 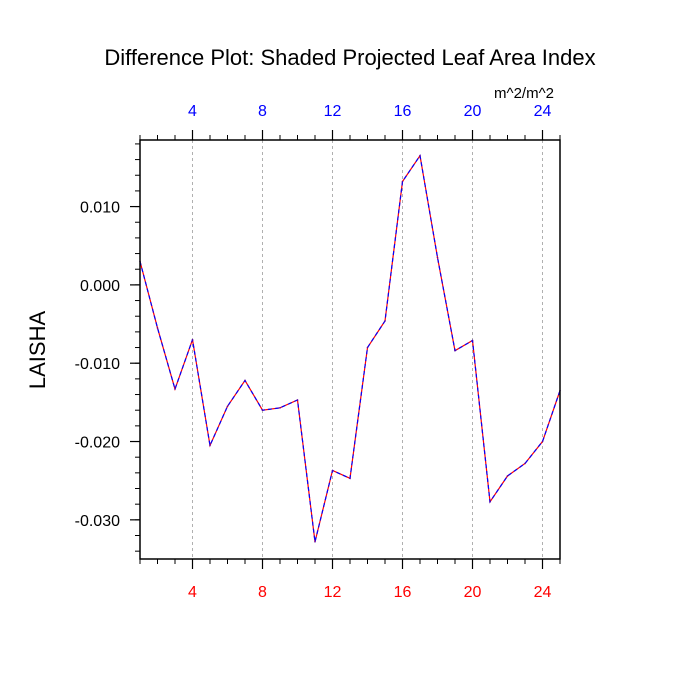 What do you see at coordinates (262, 592) in the screenshot?
I see `x-tick-label-bottom: 8` at bounding box center [262, 592].